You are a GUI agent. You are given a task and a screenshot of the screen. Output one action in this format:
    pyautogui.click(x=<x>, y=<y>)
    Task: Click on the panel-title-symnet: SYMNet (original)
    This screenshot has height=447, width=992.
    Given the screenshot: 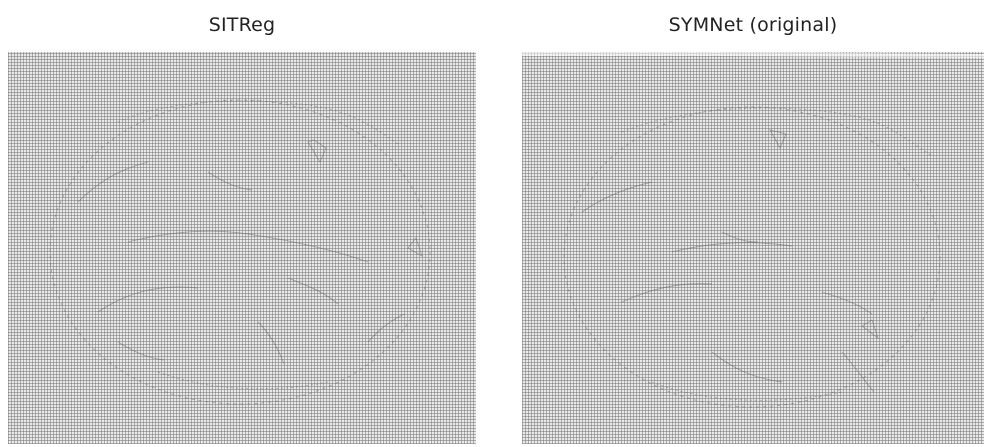 What is the action you would take?
    pyautogui.click(x=753, y=25)
    